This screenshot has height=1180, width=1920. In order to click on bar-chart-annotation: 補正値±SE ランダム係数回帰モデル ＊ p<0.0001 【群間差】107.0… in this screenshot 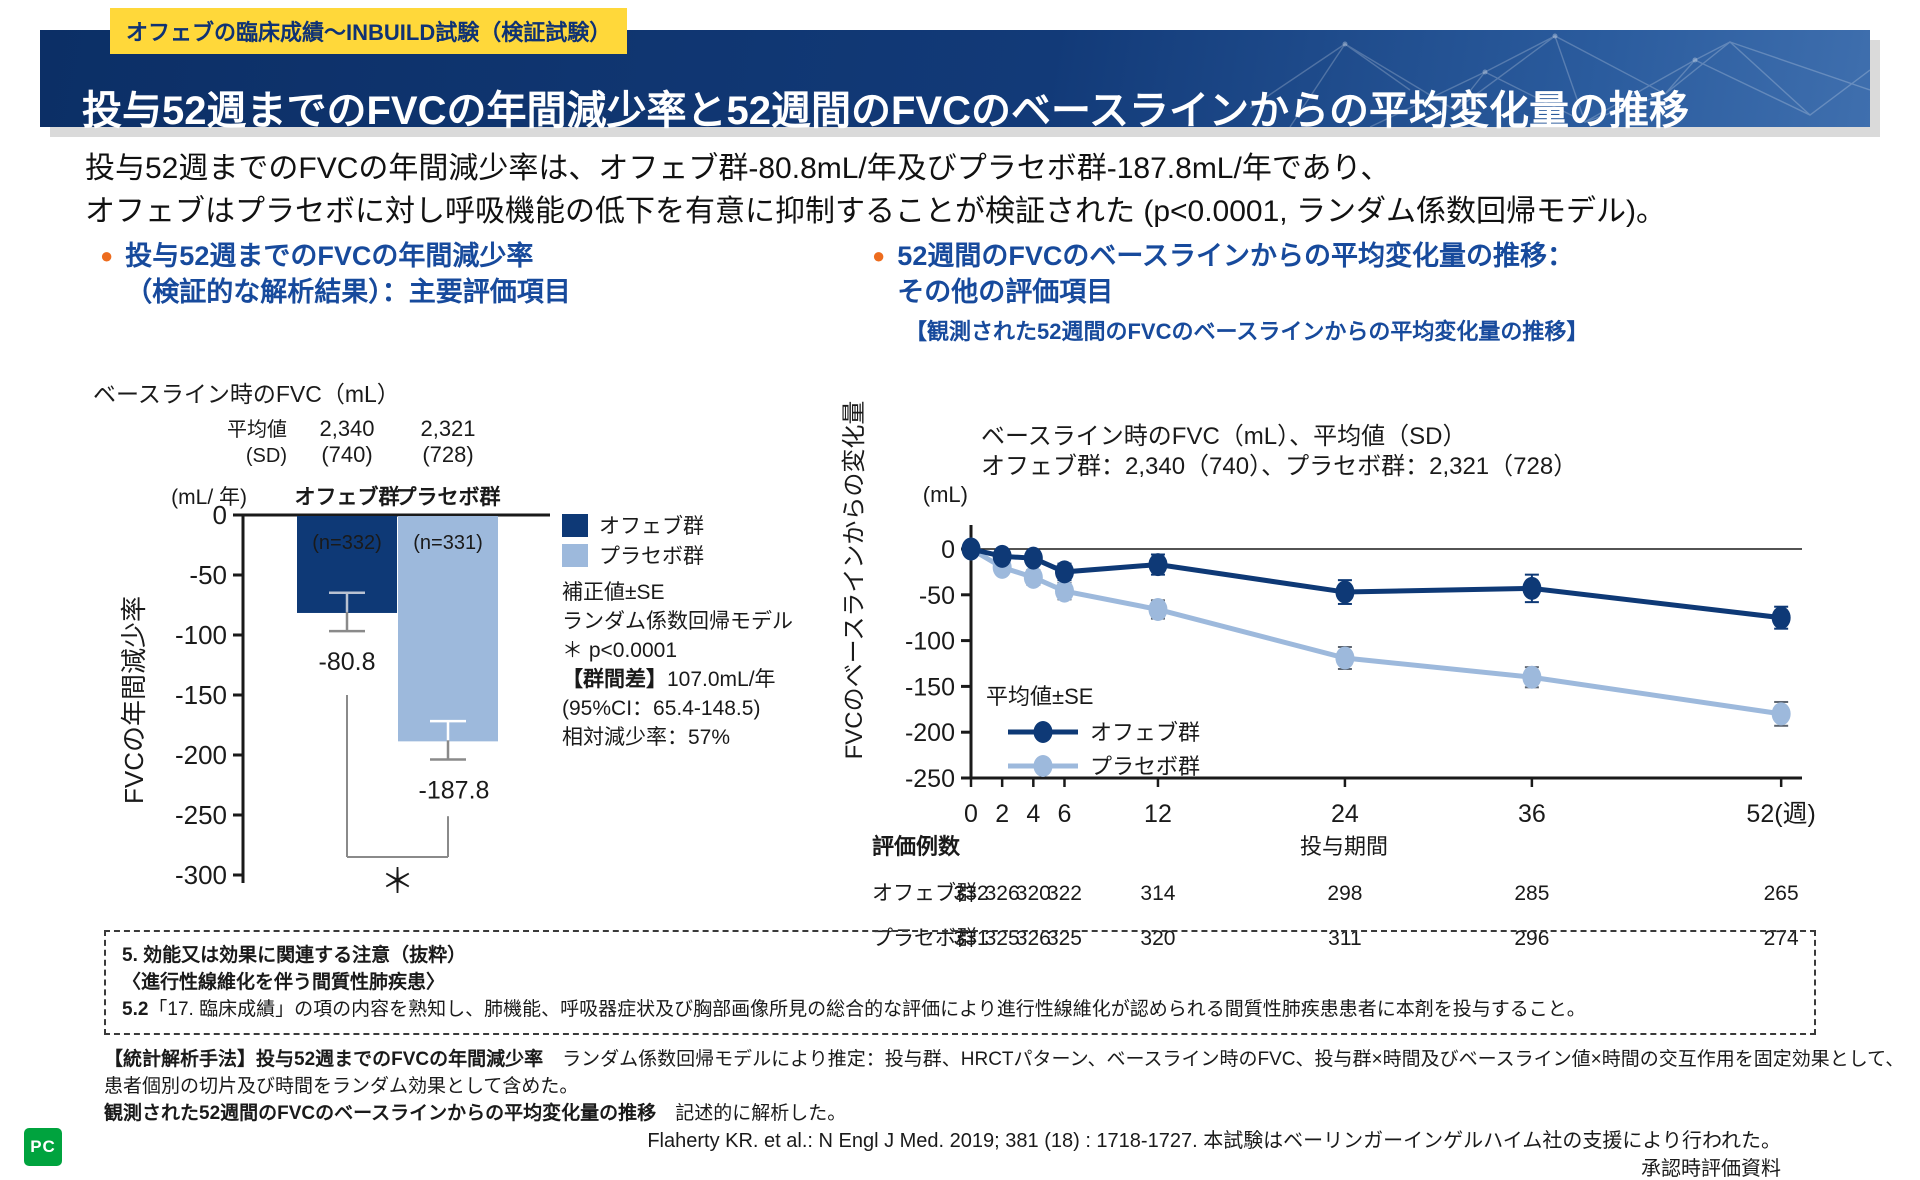, I will do `click(677, 665)`.